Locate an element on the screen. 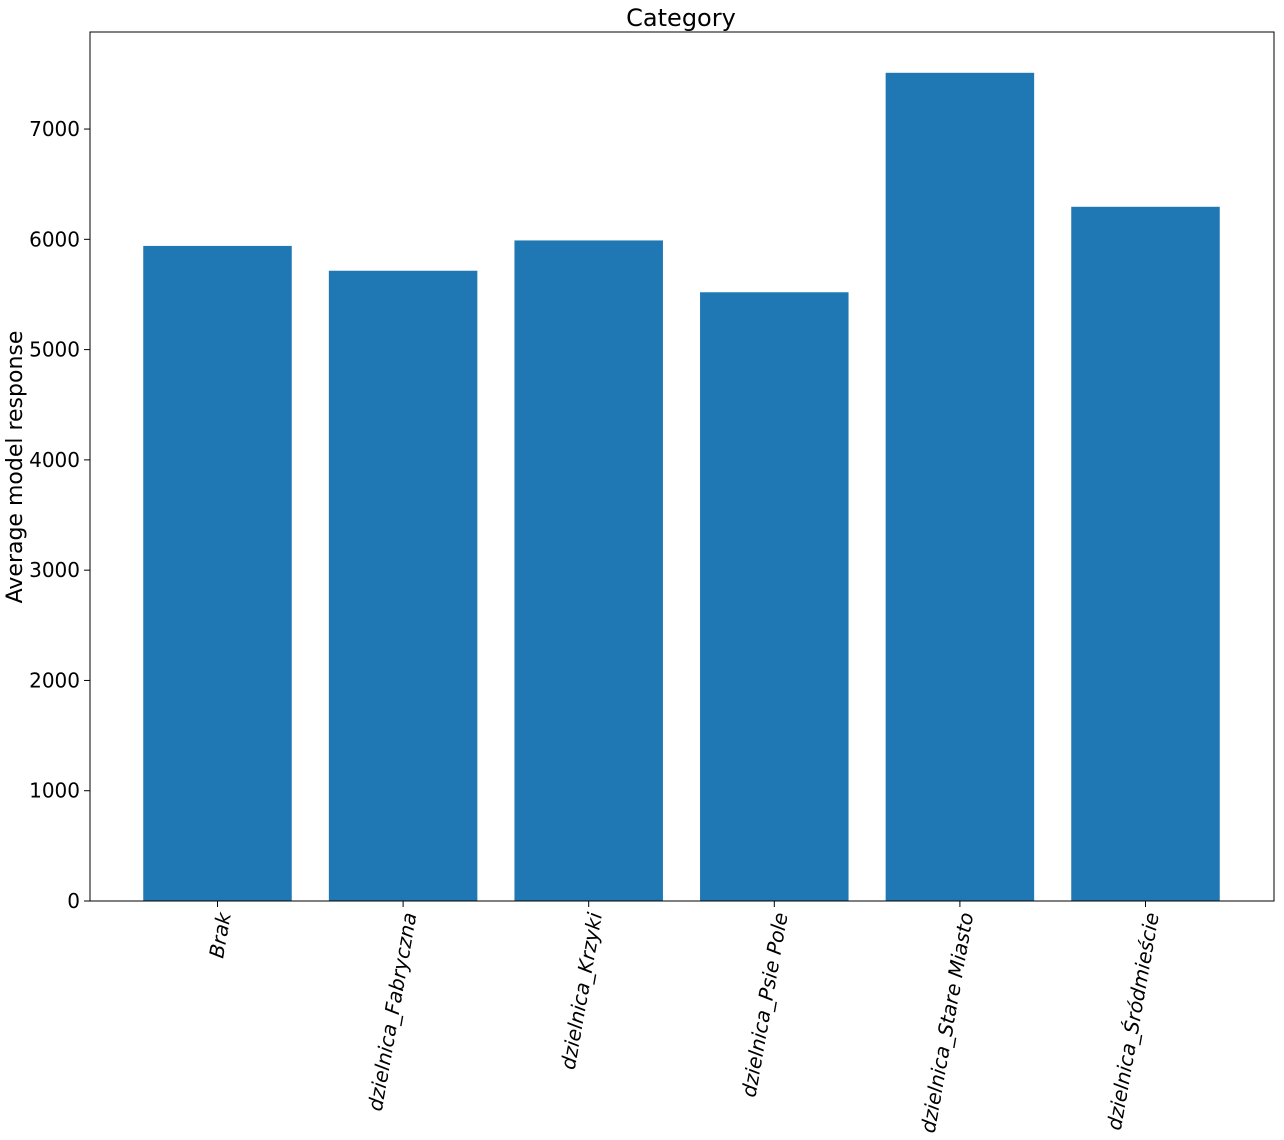 The image size is (1284, 1140). y-tick-label-4: 4000 is located at coordinates (54, 460).